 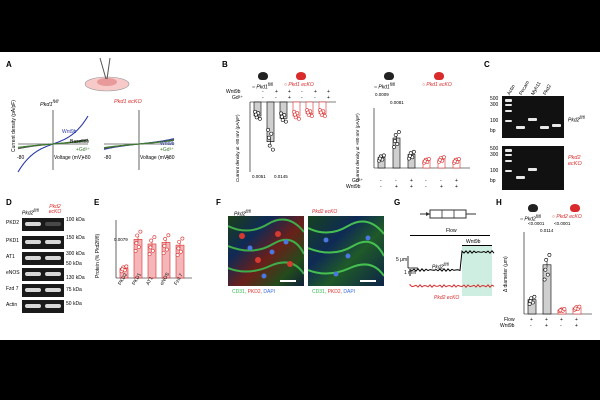 What do you see at coordinates (328, 92) in the screenshot?
I see `b-wnt-sign-5: +` at bounding box center [328, 92].